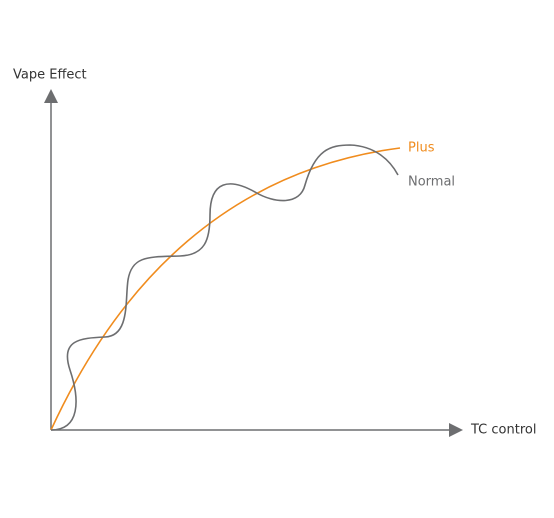 This screenshot has width=554, height=518. Describe the element at coordinates (503, 430) in the screenshot. I see `x-axis-label: TC control` at that location.